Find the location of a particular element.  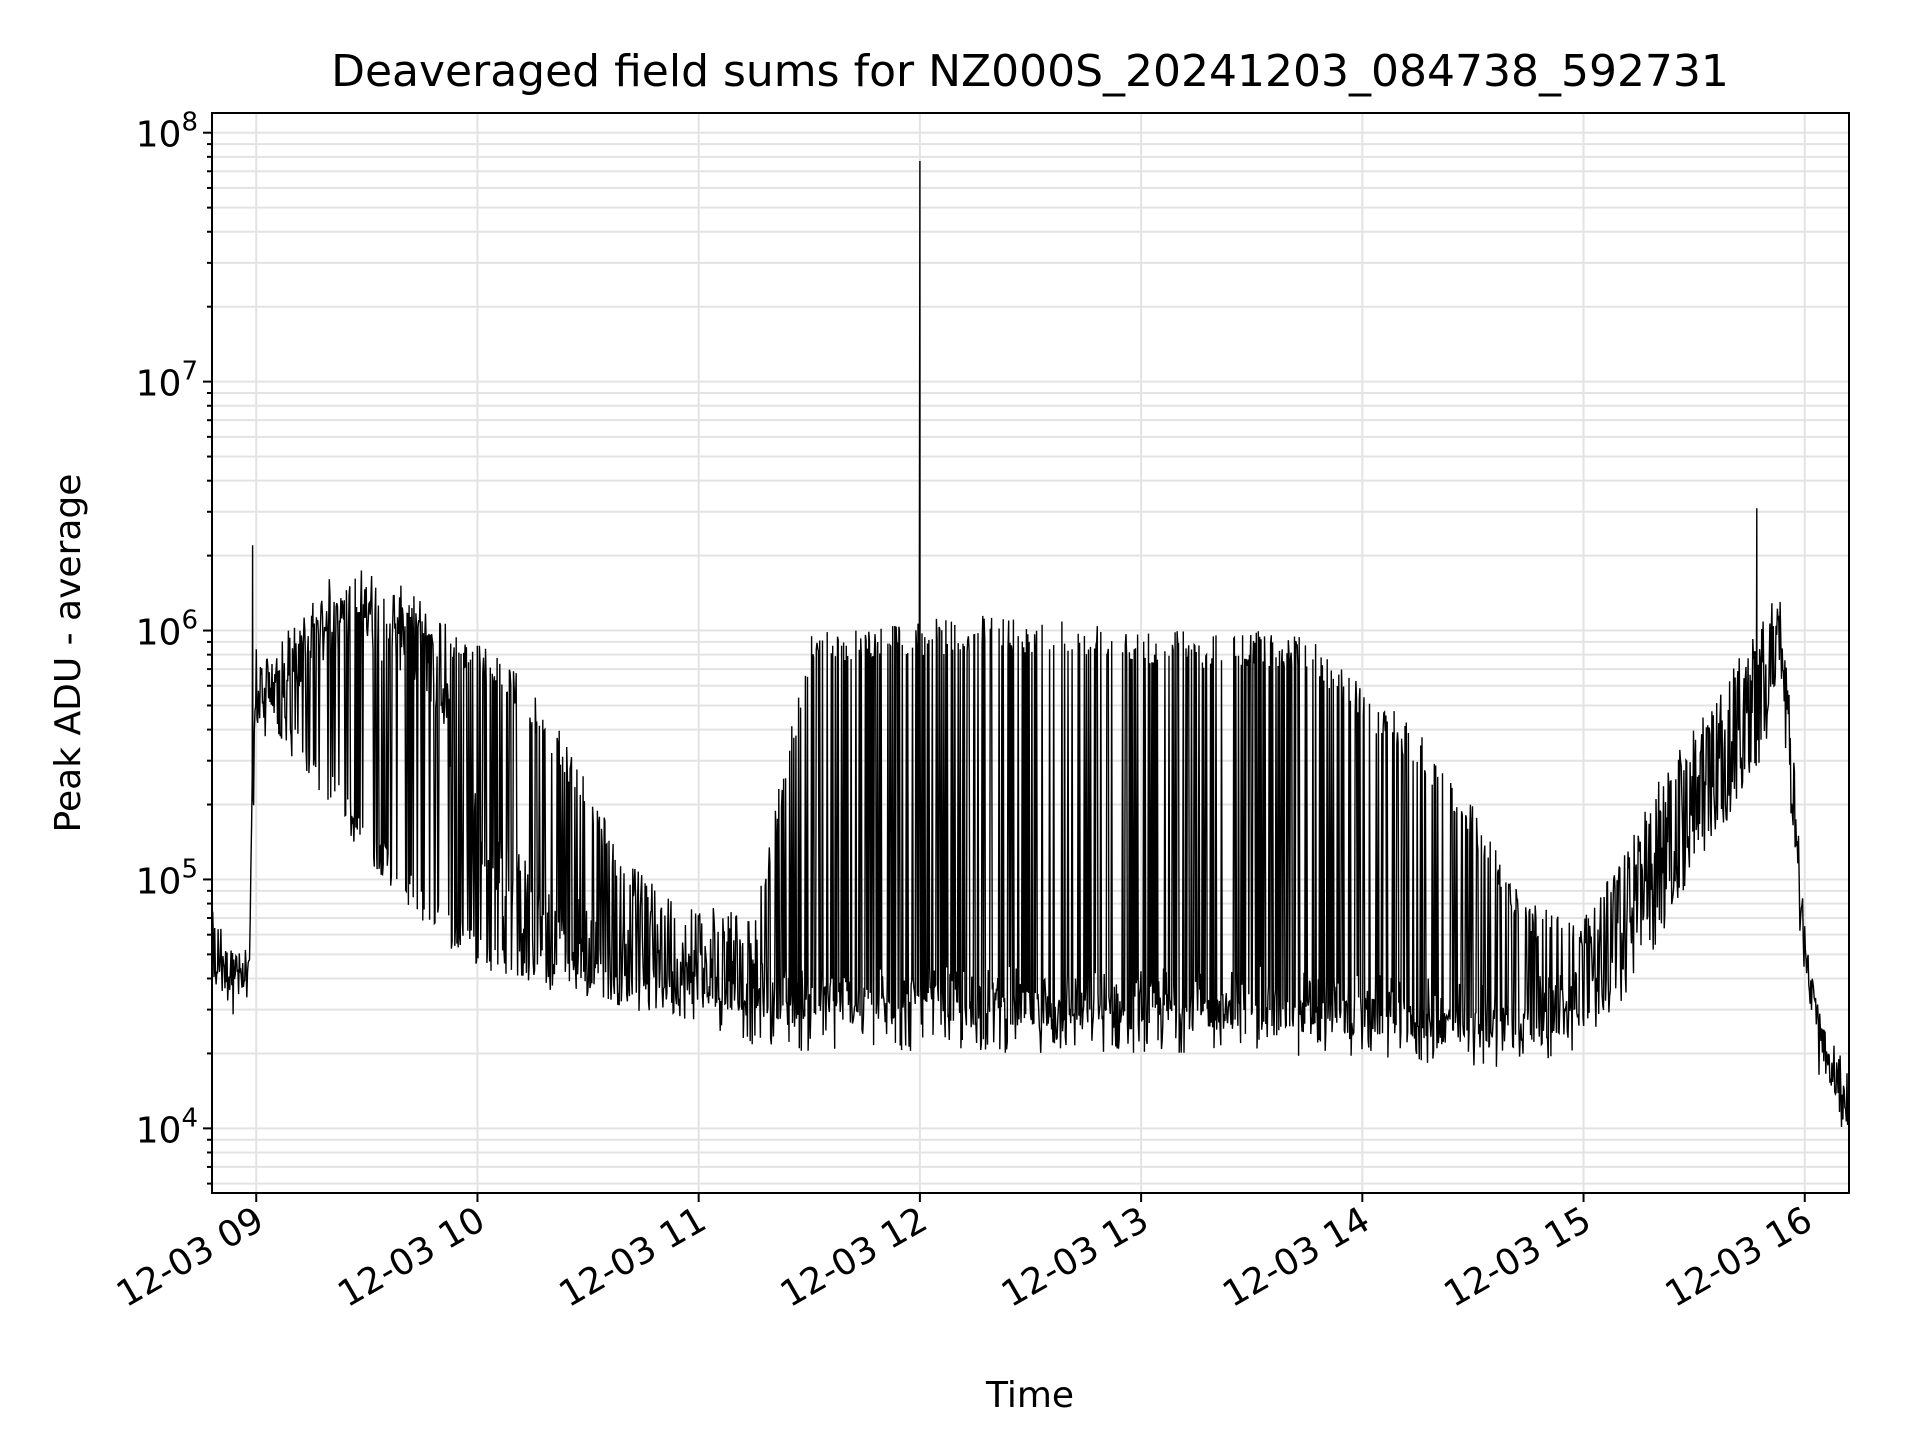

y-tick-label: 10⁴ is located at coordinates (167, 1127).